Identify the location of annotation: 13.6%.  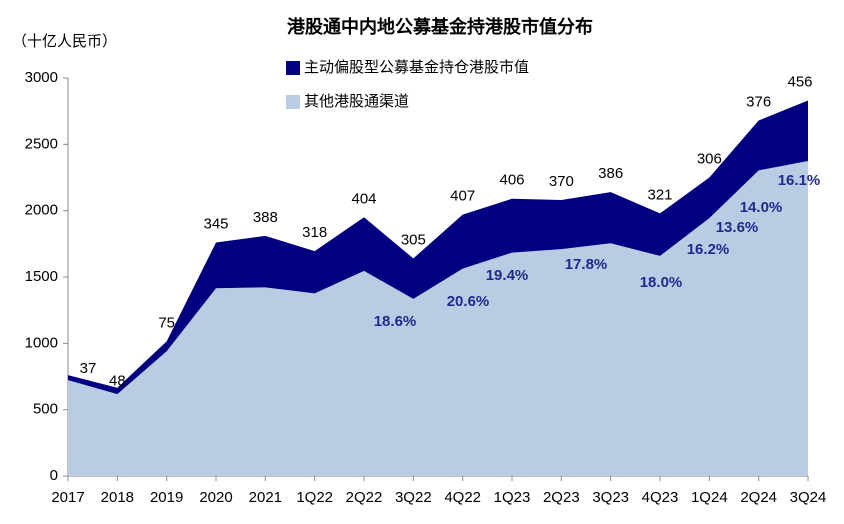
(737, 227).